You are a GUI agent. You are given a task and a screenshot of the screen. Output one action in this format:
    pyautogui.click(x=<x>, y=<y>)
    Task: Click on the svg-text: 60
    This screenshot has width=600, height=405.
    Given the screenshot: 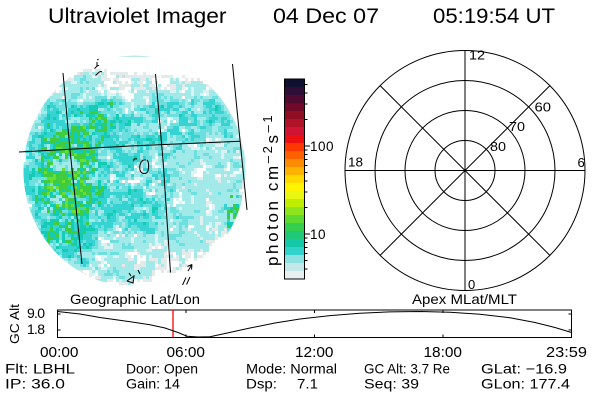 What is the action you would take?
    pyautogui.click(x=543, y=107)
    